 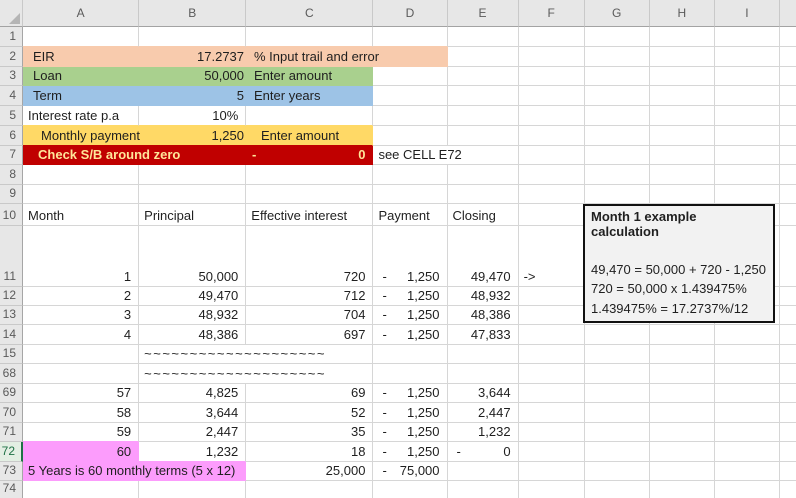 What do you see at coordinates (310, 413) in the screenshot?
I see `interest-cell: 52` at bounding box center [310, 413].